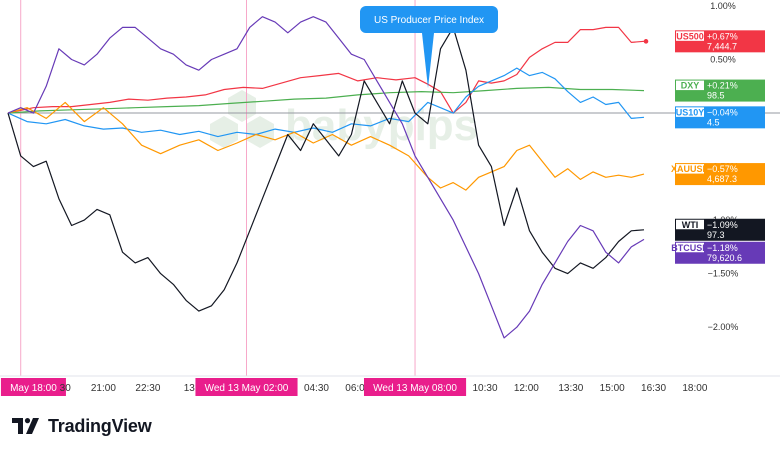 This screenshot has width=780, height=451. What do you see at coordinates (723, 6) in the screenshot?
I see `y-tick-label: 1.00%` at bounding box center [723, 6].